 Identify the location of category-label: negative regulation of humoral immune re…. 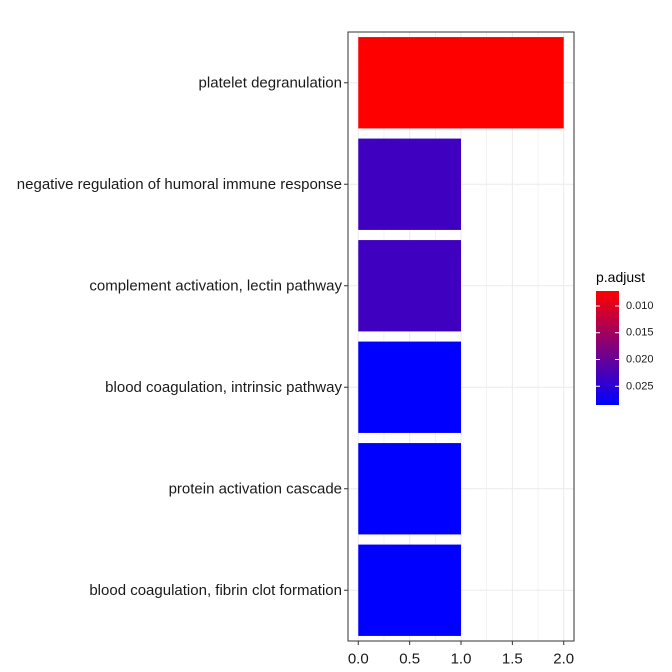
(179, 184).